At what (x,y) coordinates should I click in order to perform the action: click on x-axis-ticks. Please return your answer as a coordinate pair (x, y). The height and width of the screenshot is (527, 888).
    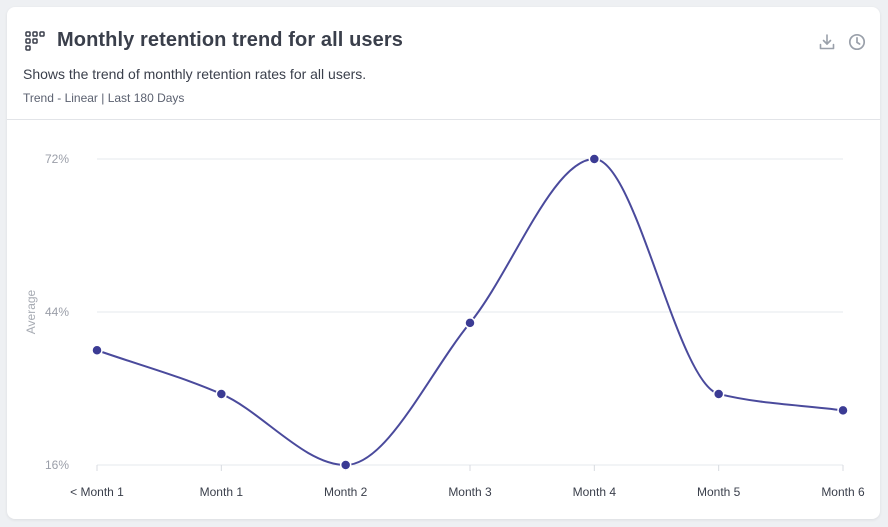
    Looking at the image, I should click on (470, 468).